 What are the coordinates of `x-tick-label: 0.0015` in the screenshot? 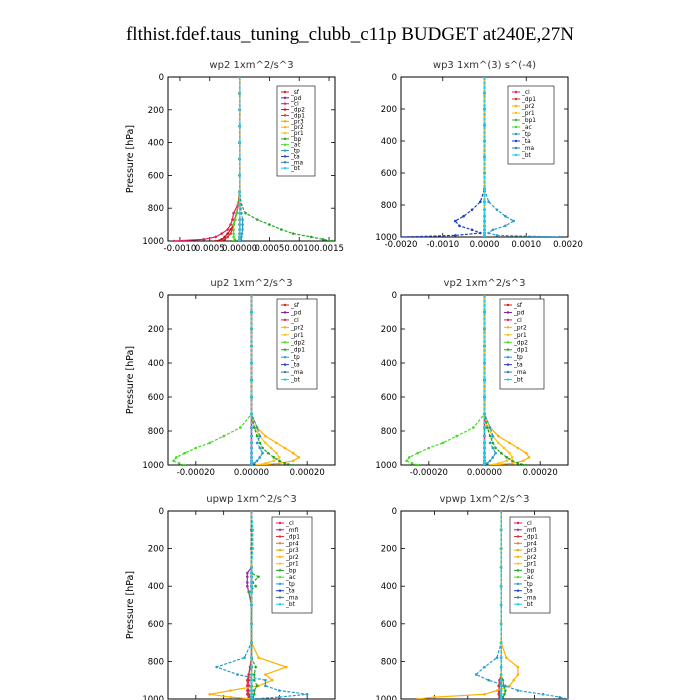 It's located at (329, 249).